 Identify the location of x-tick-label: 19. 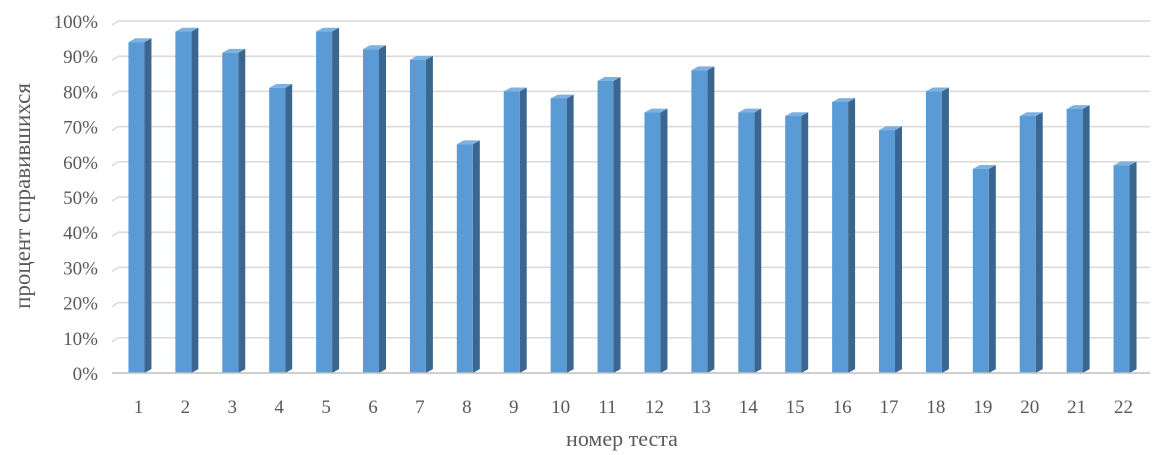
(982, 407).